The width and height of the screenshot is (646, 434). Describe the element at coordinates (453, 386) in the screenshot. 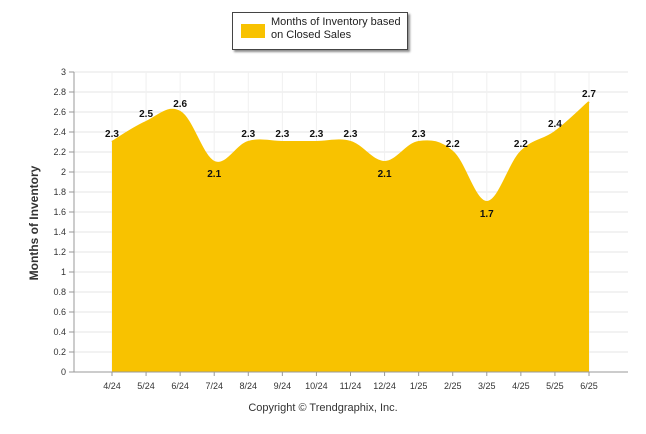

I see `x-tick-label: 2/25` at that location.